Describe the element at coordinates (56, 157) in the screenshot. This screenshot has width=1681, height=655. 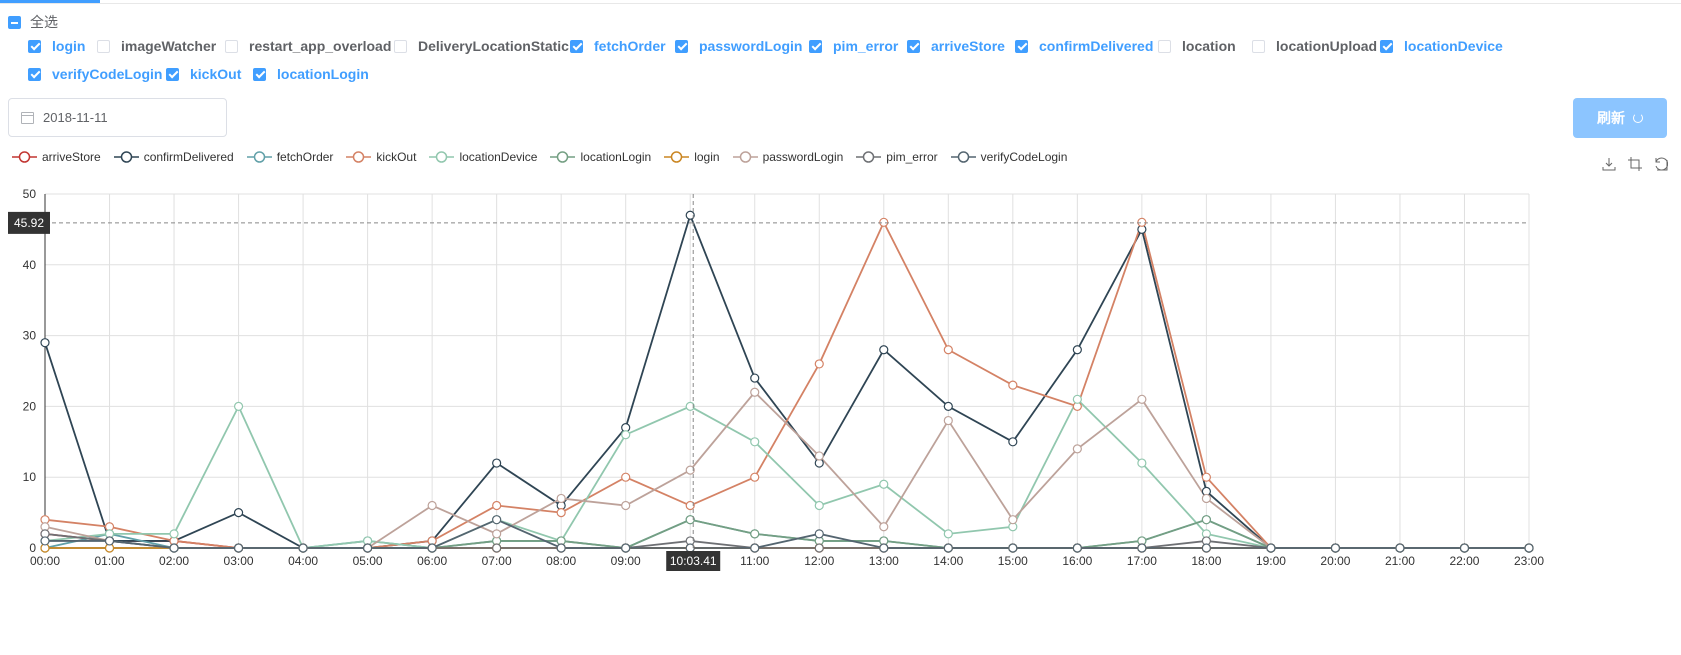
I see `legend-item: arriveStore` at that location.